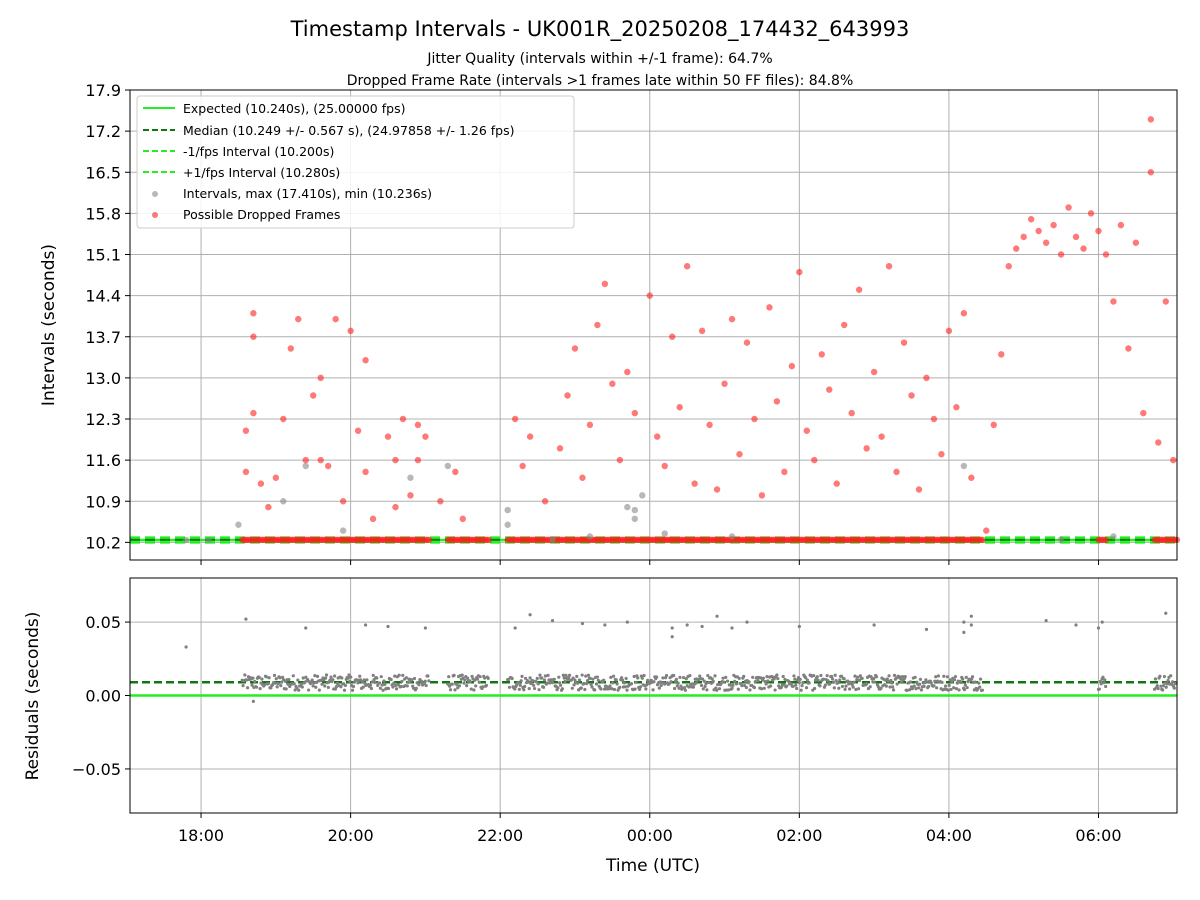 The width and height of the screenshot is (1200, 900). I want to click on legend-dropped-marker, so click(155, 215).